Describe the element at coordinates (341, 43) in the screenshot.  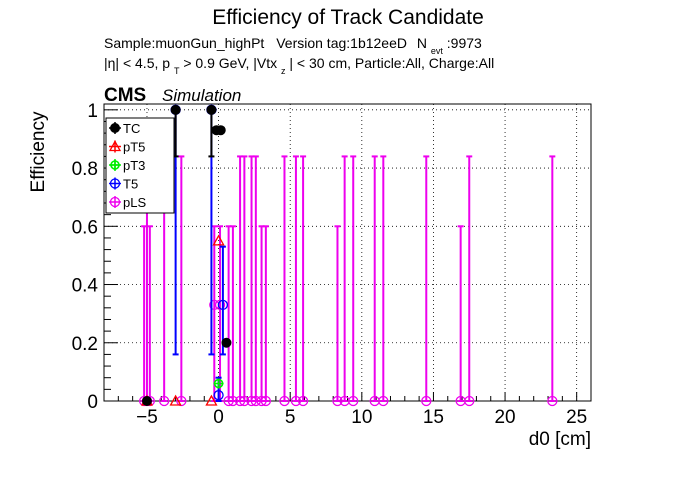
I see `version-label: Version tag:1b12eeD` at that location.